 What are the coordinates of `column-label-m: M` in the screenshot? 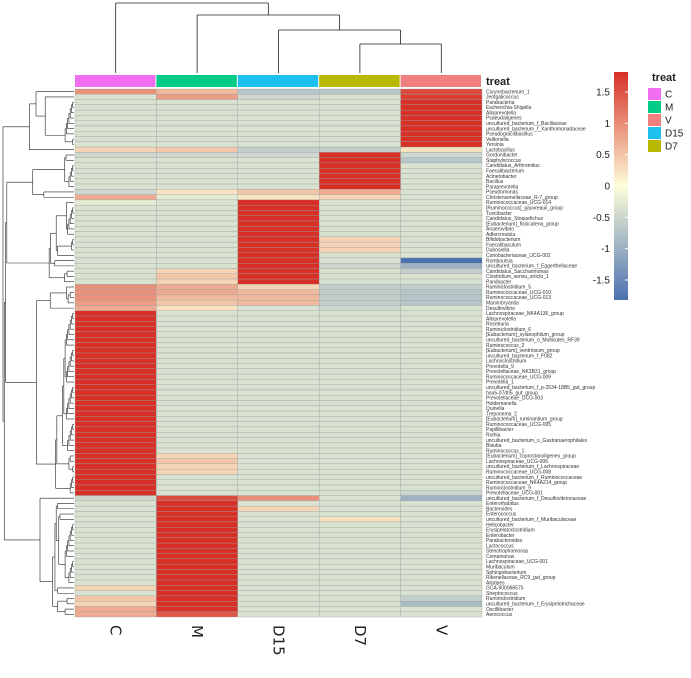 It's located at (197, 631).